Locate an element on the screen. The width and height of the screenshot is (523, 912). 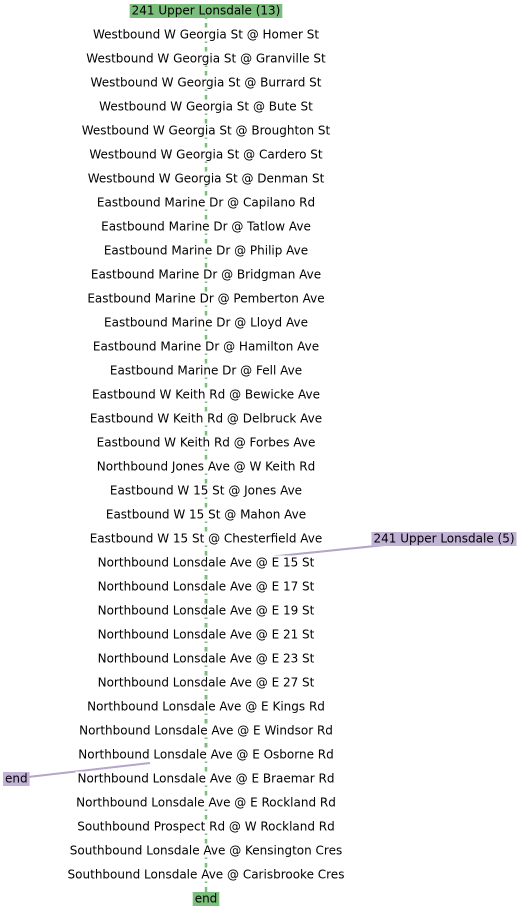
stop-label: Eastbound Marine Dr @ Bridgman Ave is located at coordinates (206, 275).